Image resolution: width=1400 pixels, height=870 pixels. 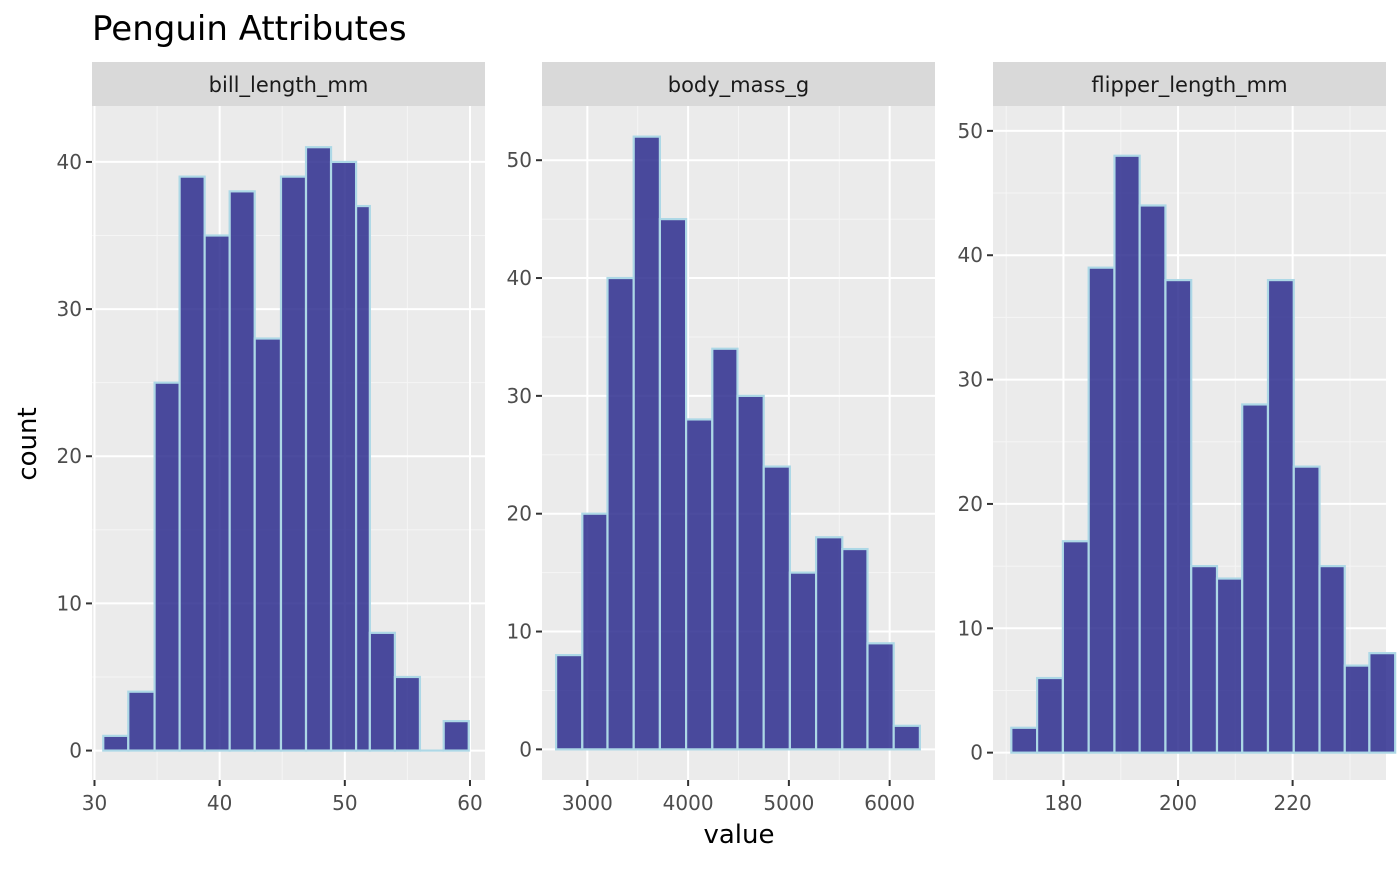 What do you see at coordinates (688, 803) in the screenshot?
I see `x-tick-label: 4000` at bounding box center [688, 803].